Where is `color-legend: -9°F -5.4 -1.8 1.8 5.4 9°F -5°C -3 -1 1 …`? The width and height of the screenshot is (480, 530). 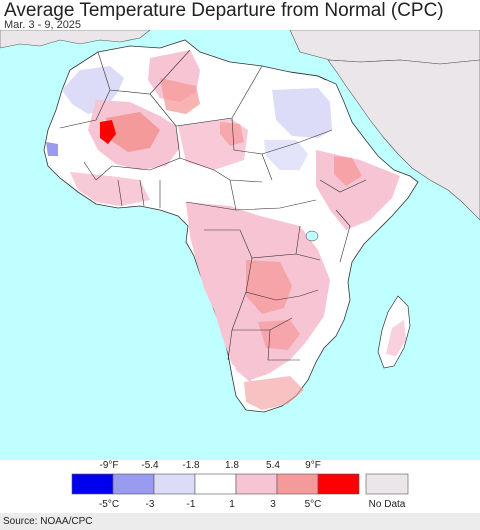
color-legend: -9°F -5.4 -1.8 1.8 5.4 9°F -5°C -3 -1 1 … is located at coordinates (240, 485).